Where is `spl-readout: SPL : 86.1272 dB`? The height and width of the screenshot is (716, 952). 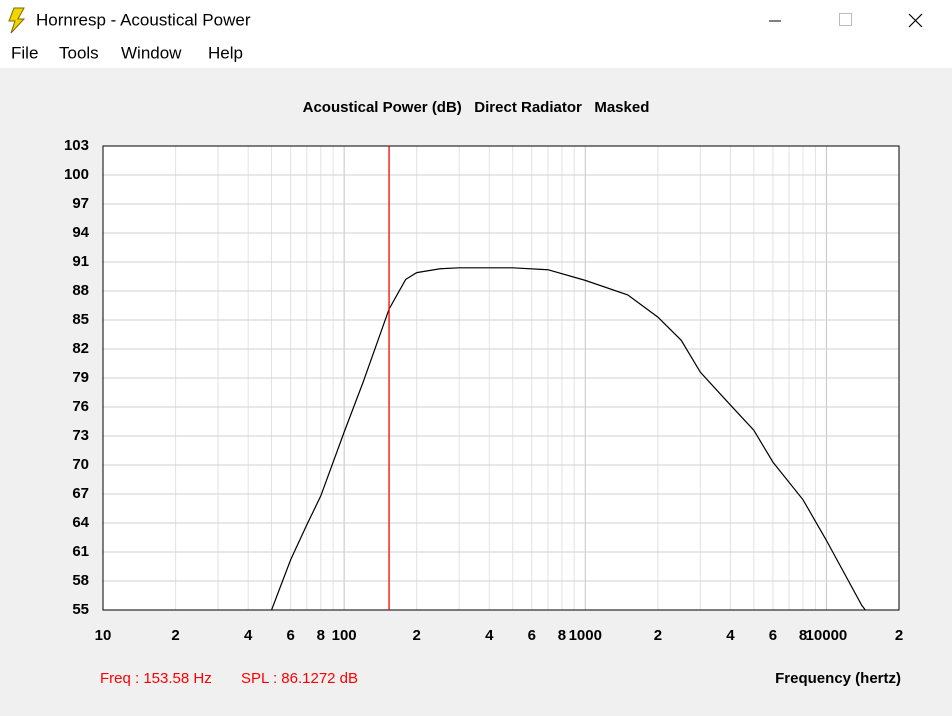 spl-readout: SPL : 86.1272 dB is located at coordinates (299, 678).